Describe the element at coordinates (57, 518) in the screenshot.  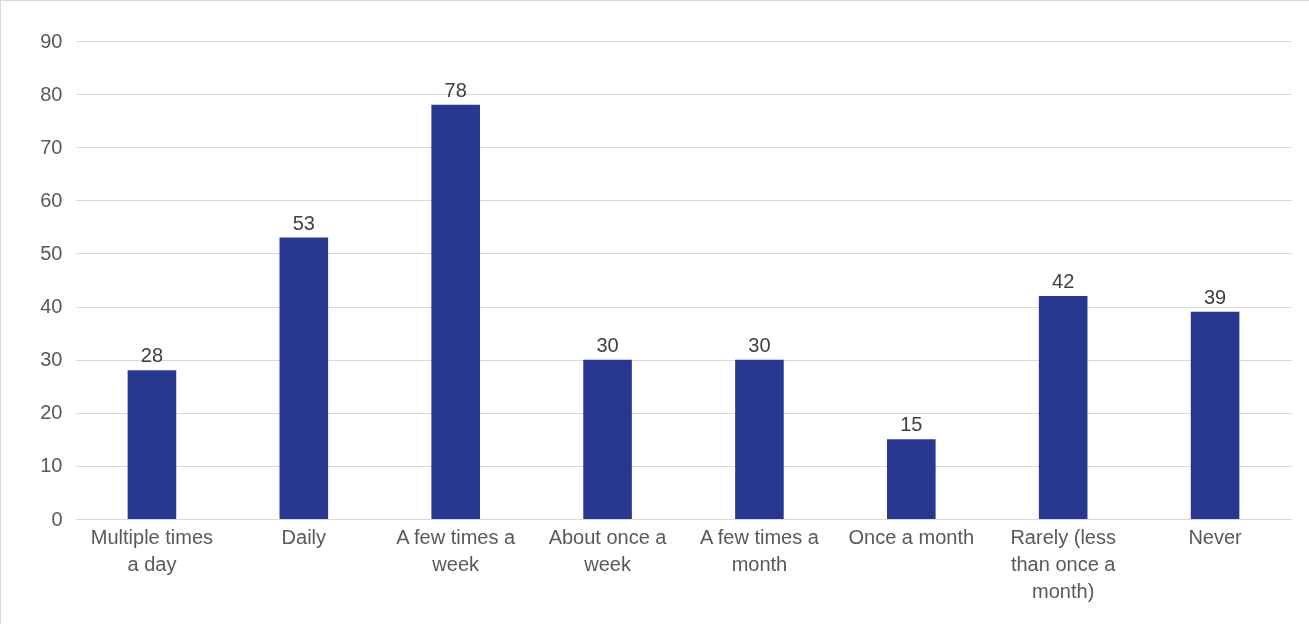
I see `y-tick-label: 0` at that location.